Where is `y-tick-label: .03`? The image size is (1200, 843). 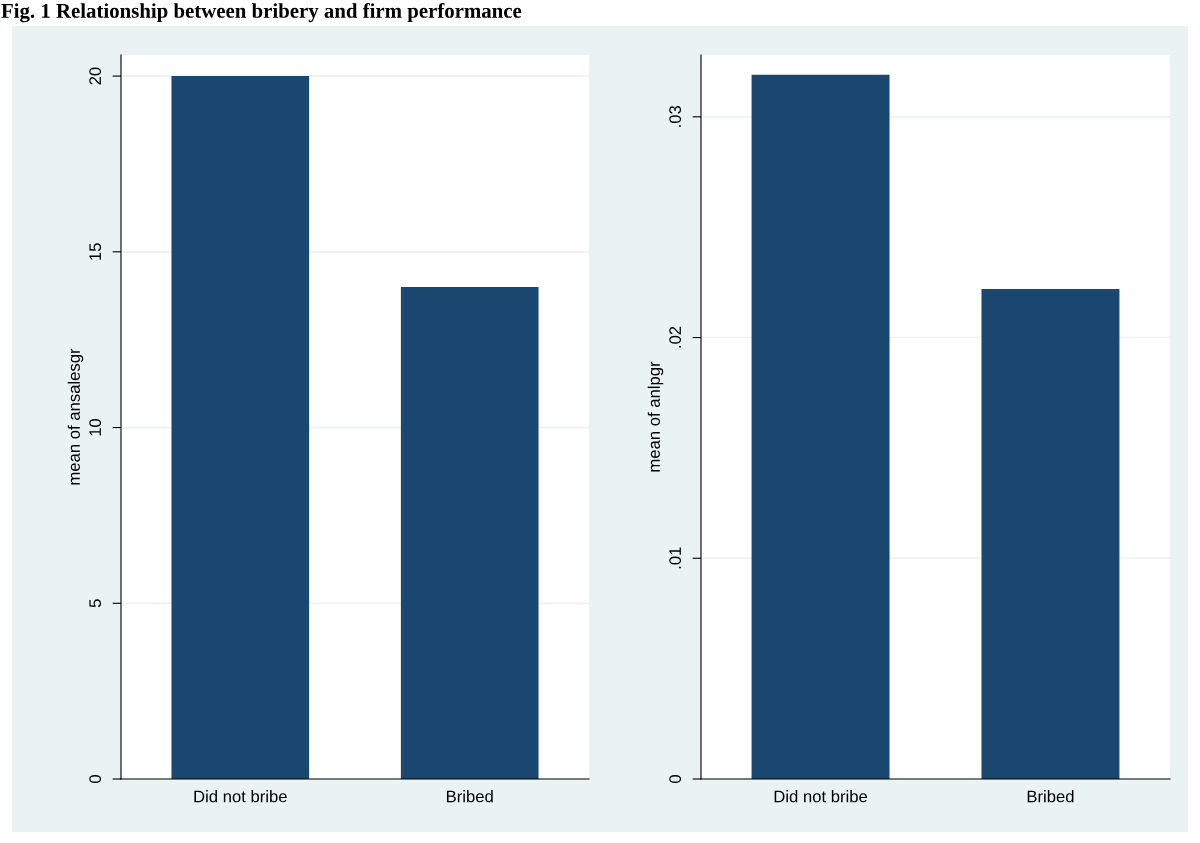 y-tick-label: .03 is located at coordinates (675, 116).